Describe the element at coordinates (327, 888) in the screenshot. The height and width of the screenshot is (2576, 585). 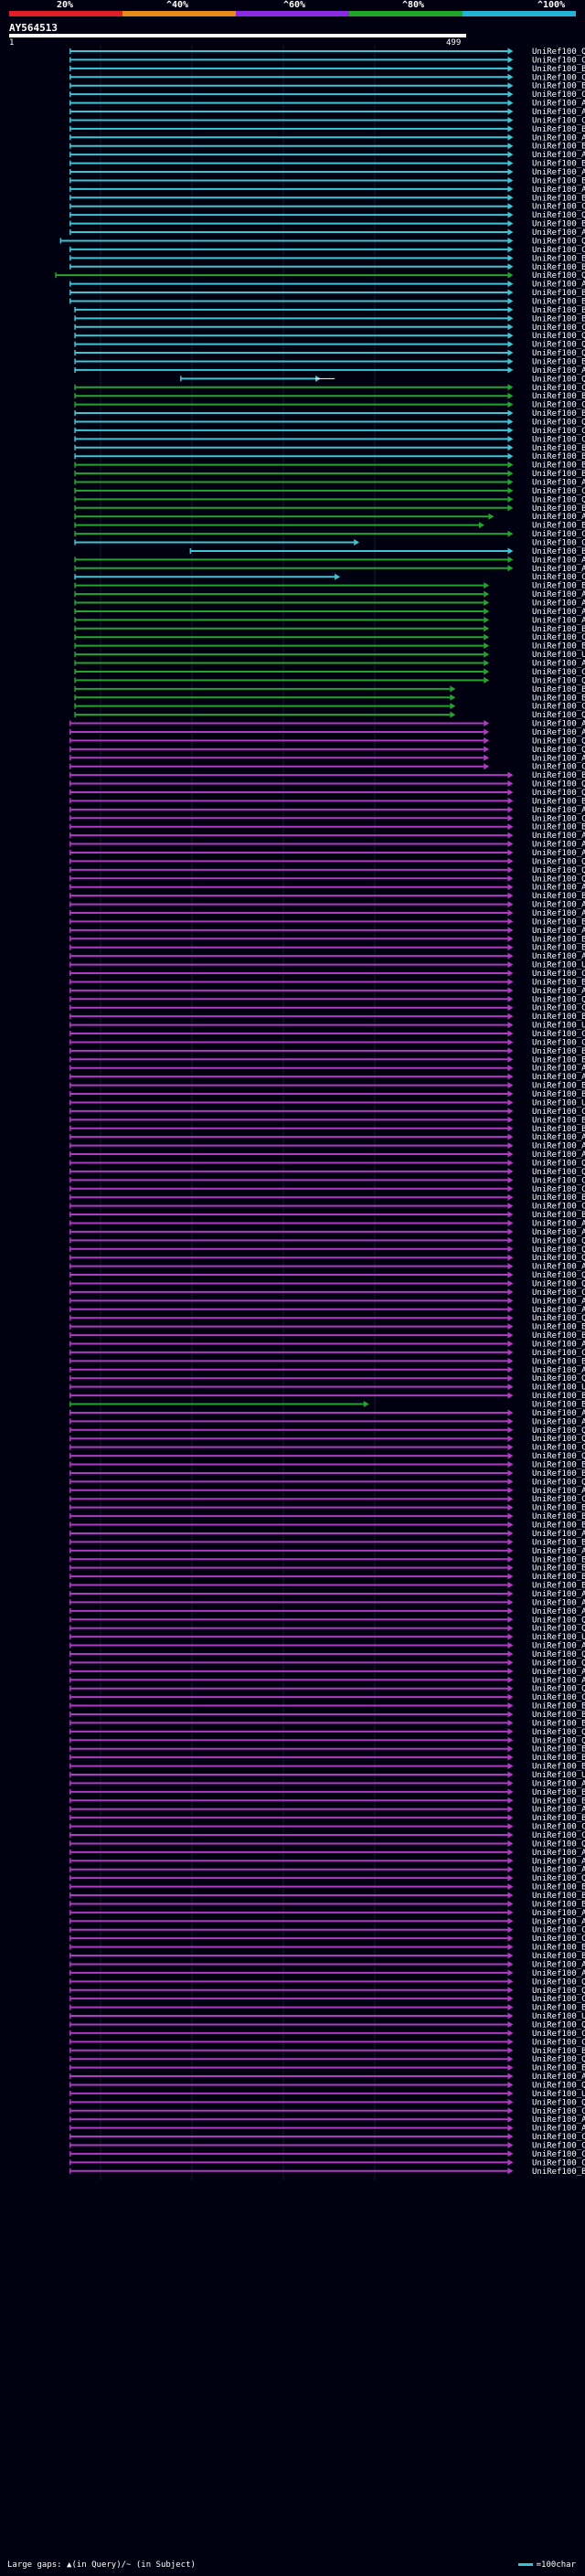
I see `hit-row: UniRef100_A9SXX6` at that location.